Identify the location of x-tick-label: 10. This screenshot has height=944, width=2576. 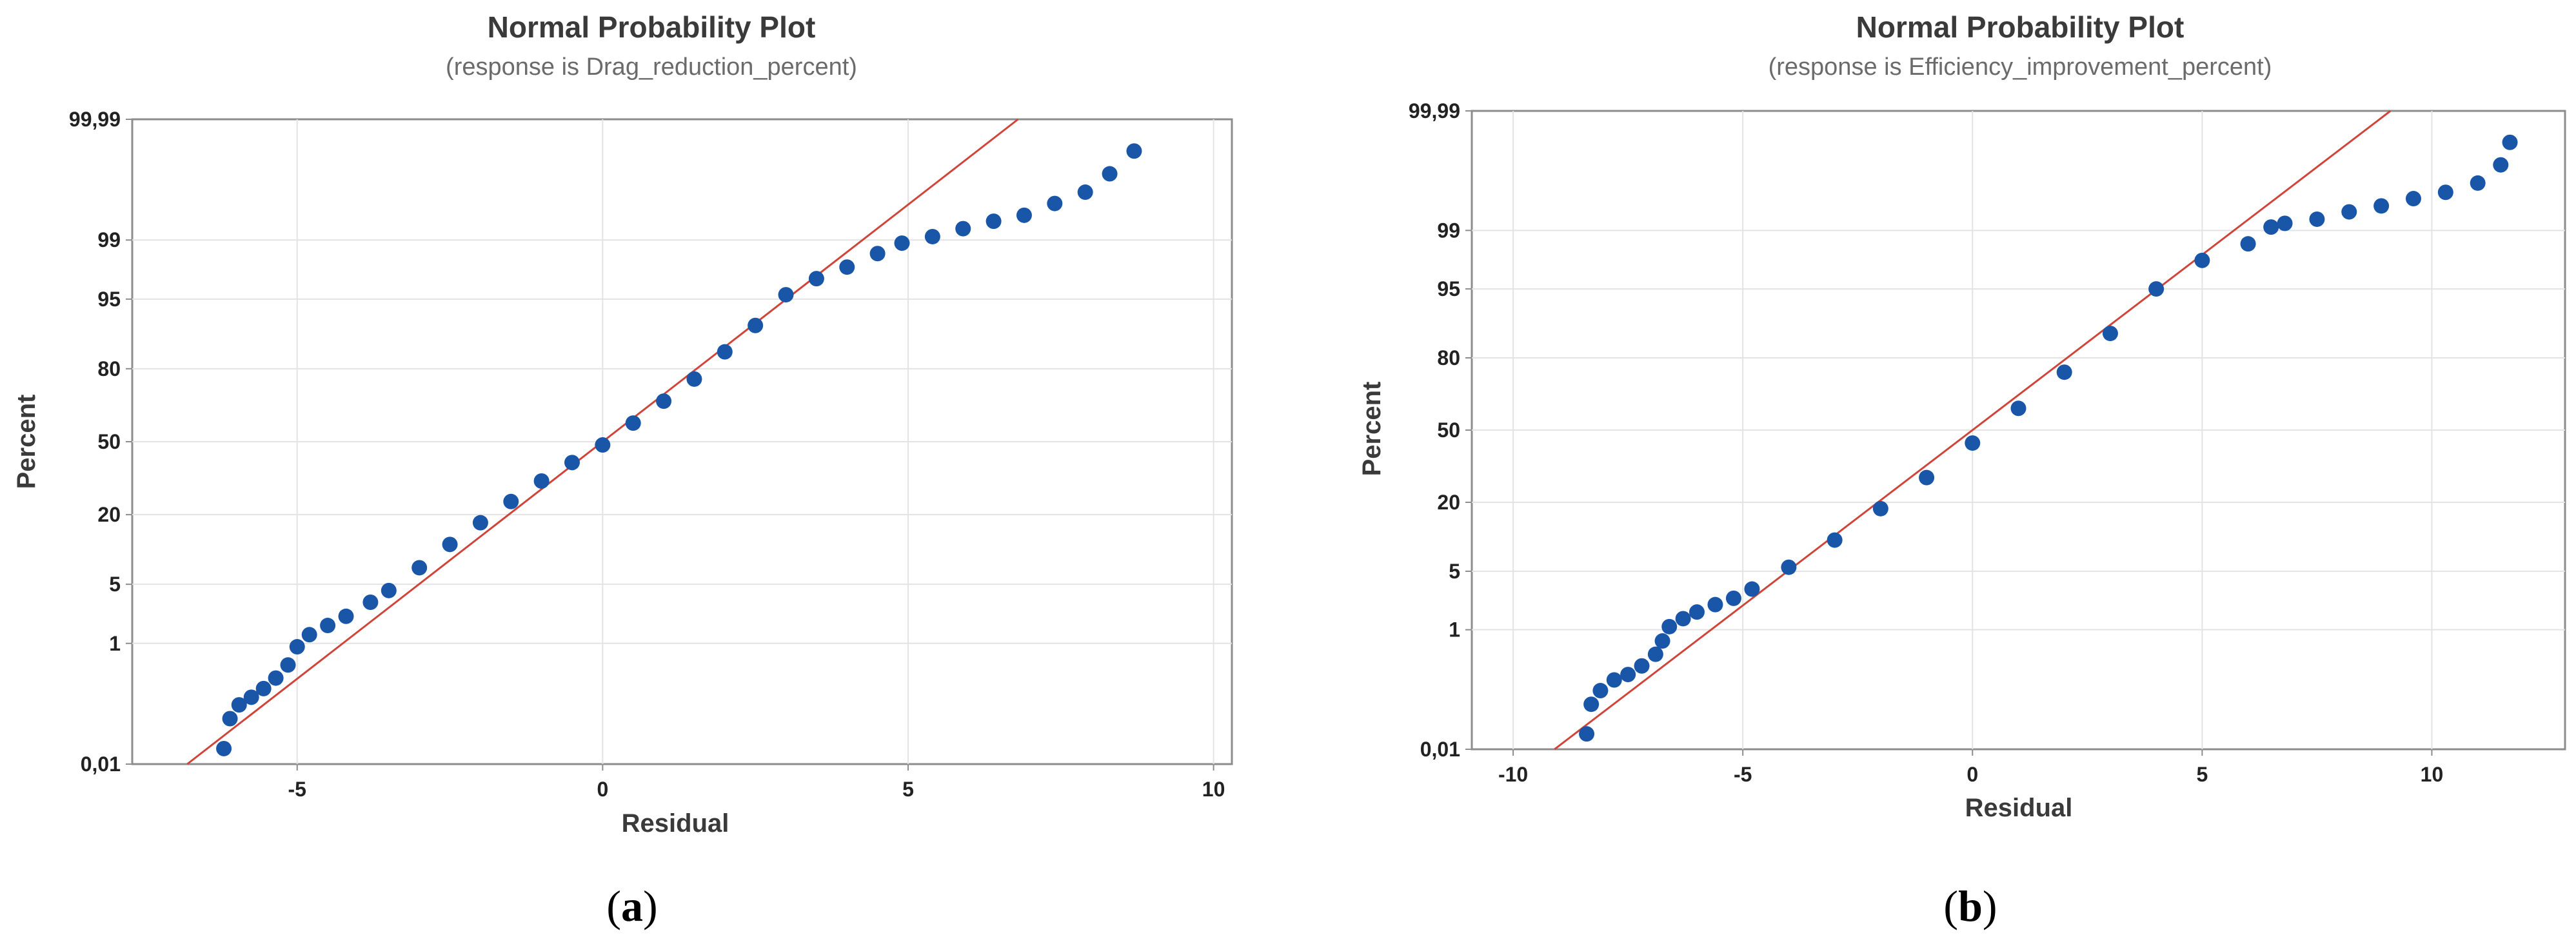
(1213, 790).